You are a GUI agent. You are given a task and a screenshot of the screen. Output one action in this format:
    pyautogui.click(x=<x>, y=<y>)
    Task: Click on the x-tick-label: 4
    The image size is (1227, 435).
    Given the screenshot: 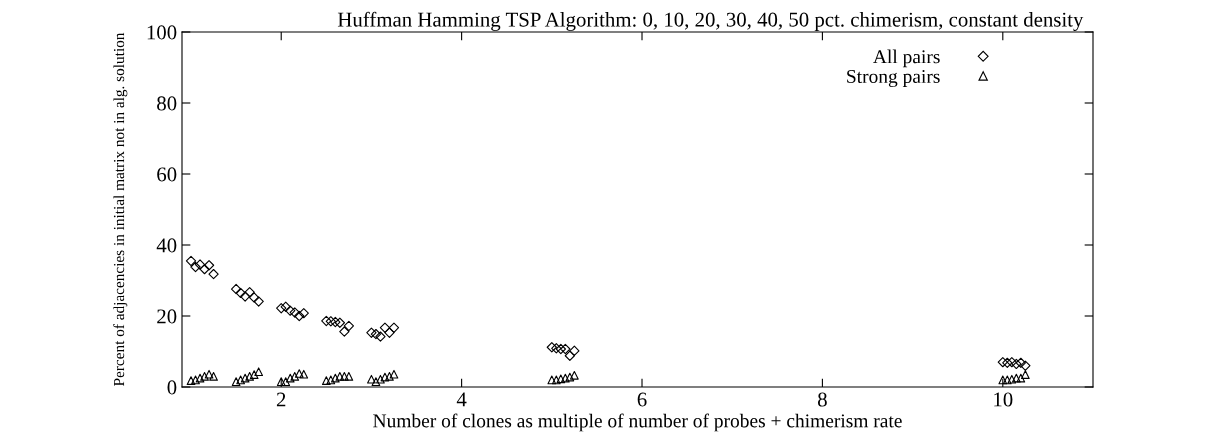 What is the action you would take?
    pyautogui.click(x=461, y=399)
    